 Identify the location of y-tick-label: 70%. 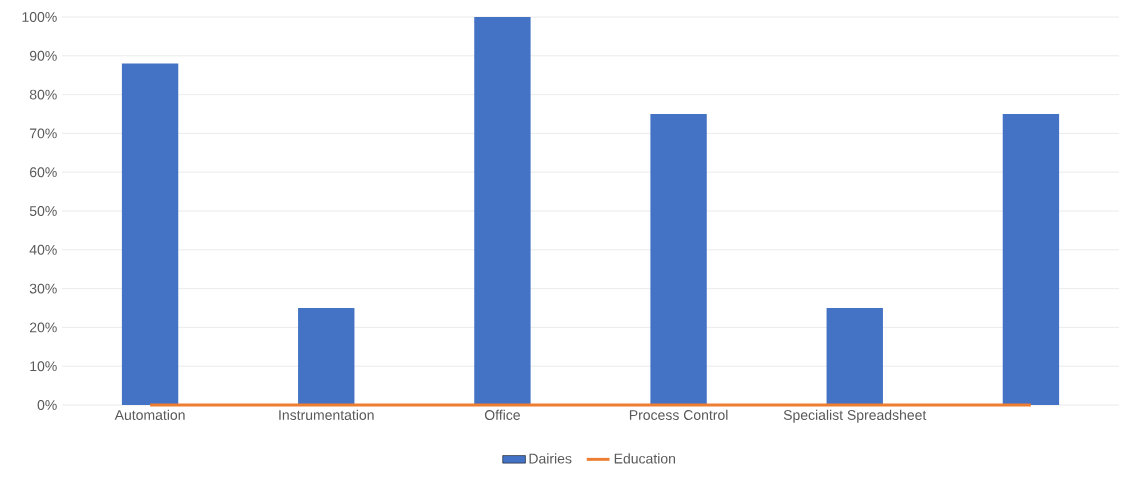
(43, 133).